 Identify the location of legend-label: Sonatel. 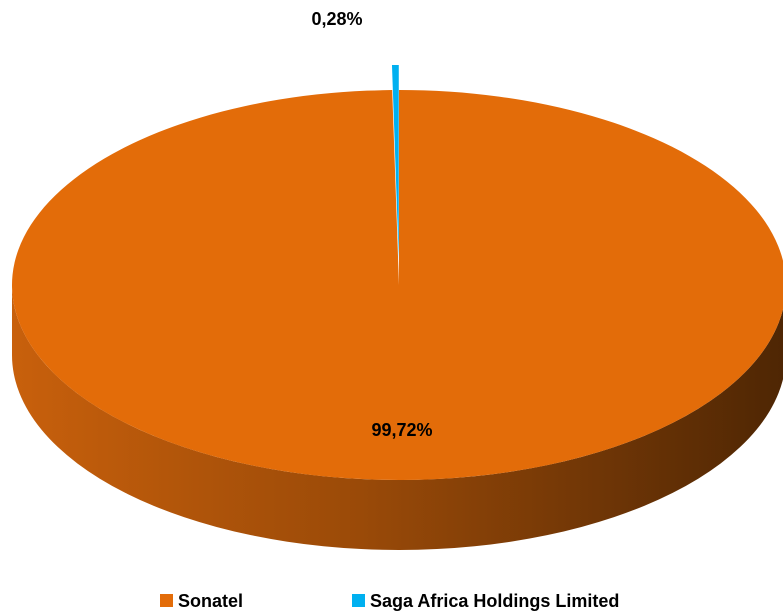
(210, 601).